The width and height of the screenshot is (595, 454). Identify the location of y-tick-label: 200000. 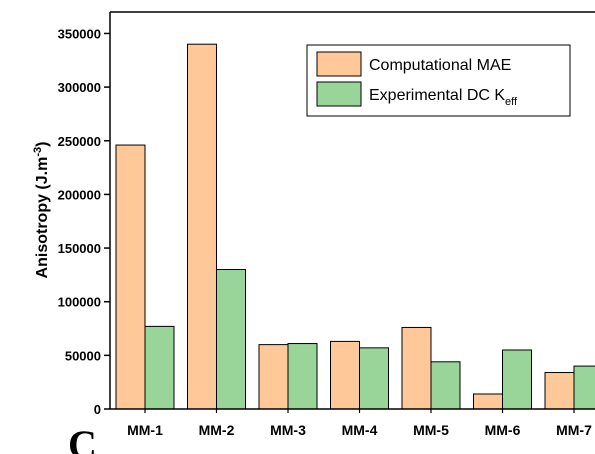
(79, 194).